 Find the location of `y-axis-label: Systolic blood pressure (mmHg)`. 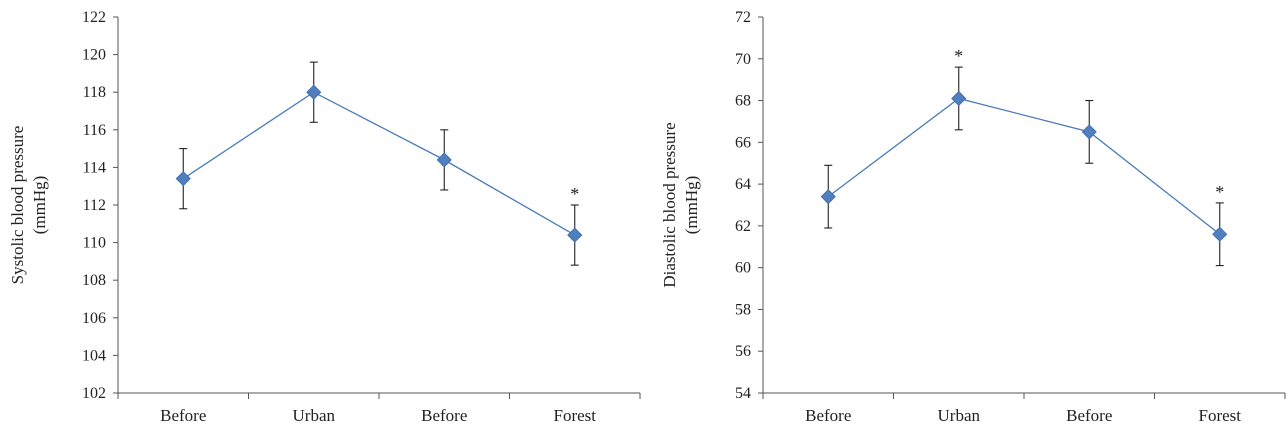

y-axis-label: Systolic blood pressure (mmHg) is located at coordinates (28, 205).